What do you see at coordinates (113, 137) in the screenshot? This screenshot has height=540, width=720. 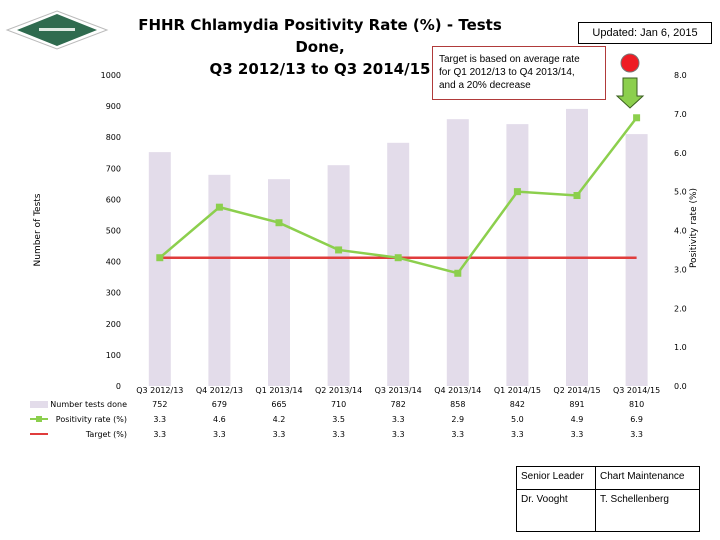 I see `y-tick-label: 800` at bounding box center [113, 137].